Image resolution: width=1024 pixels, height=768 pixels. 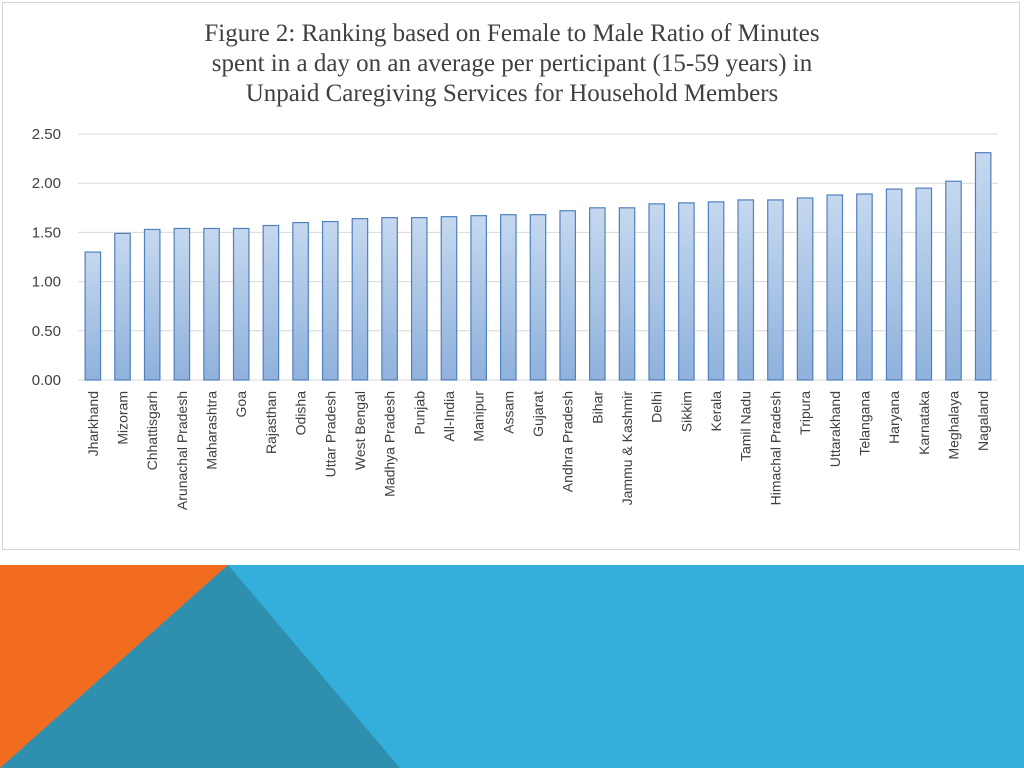 I want to click on x-category-label: Jharkhand, so click(x=93, y=423).